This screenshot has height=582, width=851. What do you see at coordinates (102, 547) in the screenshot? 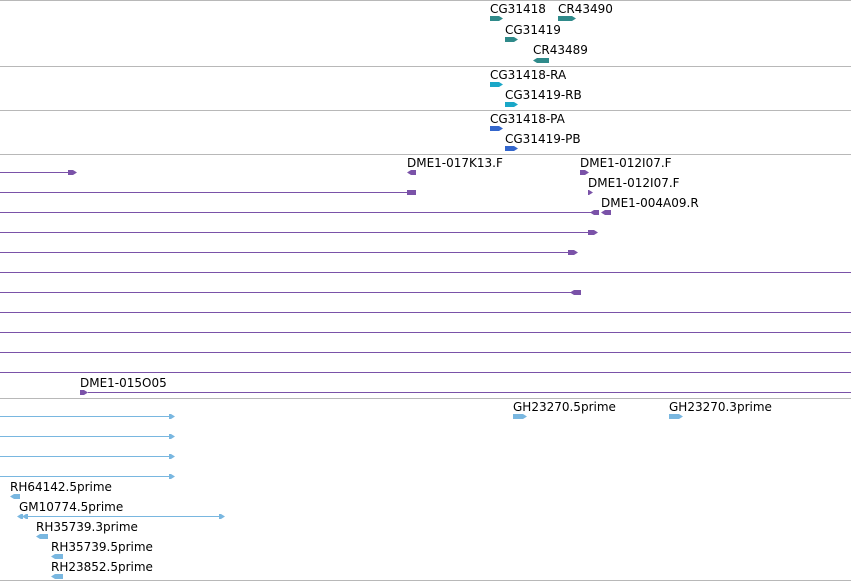
I see `feature-label: RH35739.5prime` at bounding box center [102, 547].